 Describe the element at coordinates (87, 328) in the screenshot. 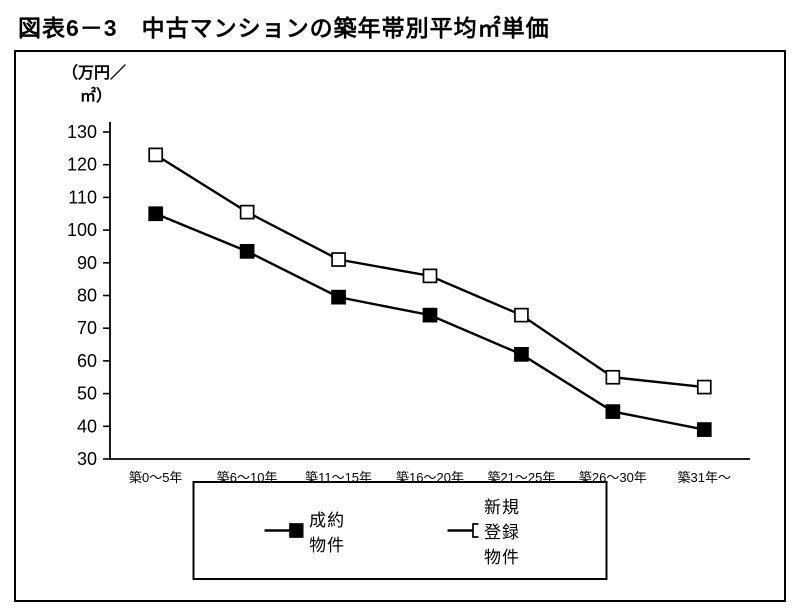

I see `y-tick-label: 70` at that location.